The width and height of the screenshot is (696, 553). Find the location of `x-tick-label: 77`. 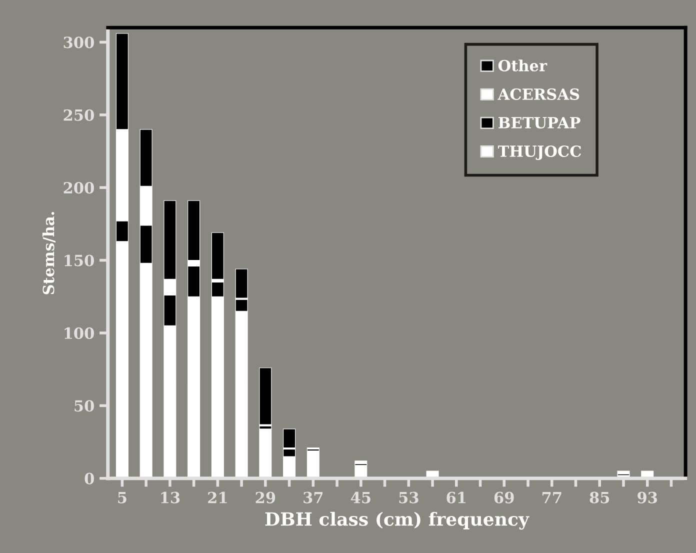

x-tick-label: 77 is located at coordinates (552, 498).